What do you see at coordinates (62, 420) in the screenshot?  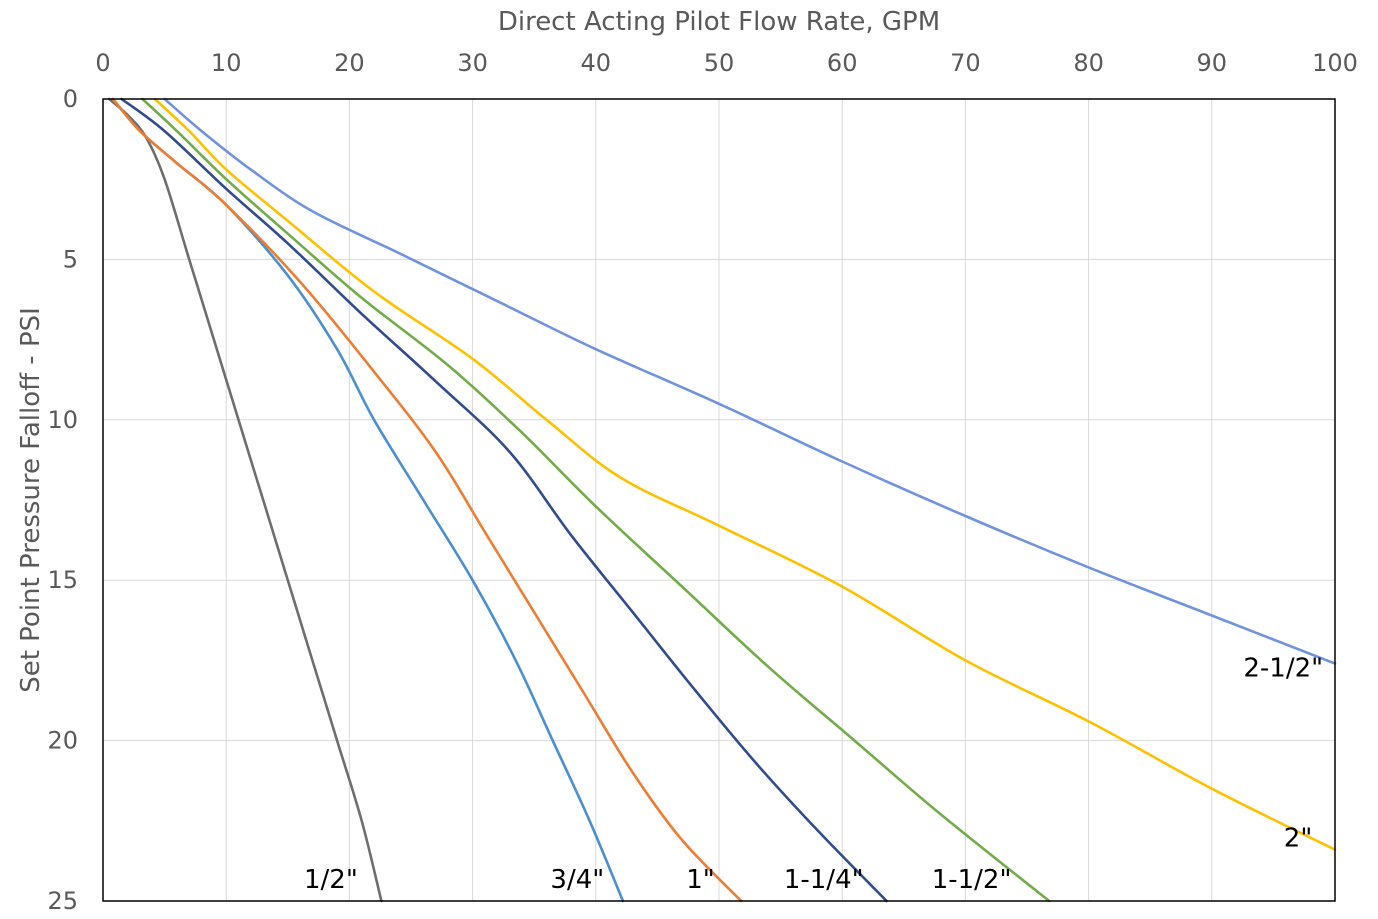 I see `y-tick-label: 10` at bounding box center [62, 420].